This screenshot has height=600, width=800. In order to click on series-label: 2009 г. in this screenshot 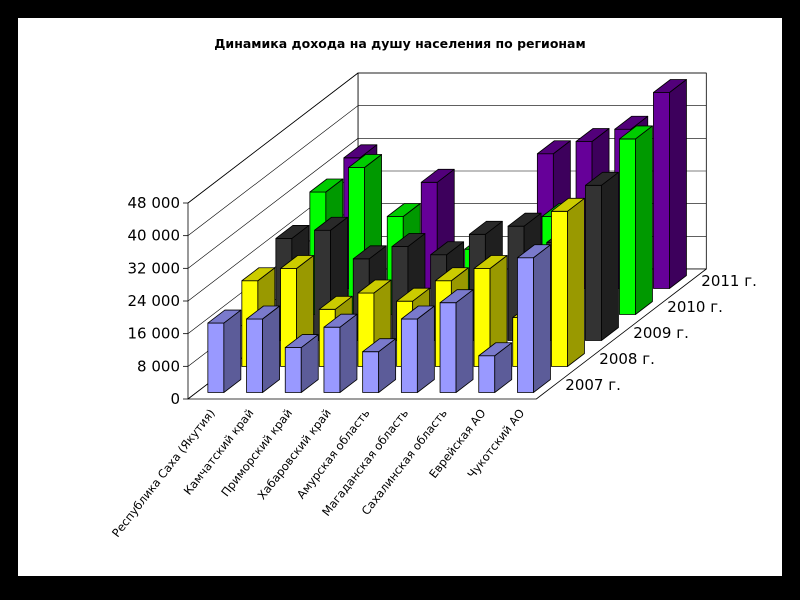, I will do `click(661, 333)`.